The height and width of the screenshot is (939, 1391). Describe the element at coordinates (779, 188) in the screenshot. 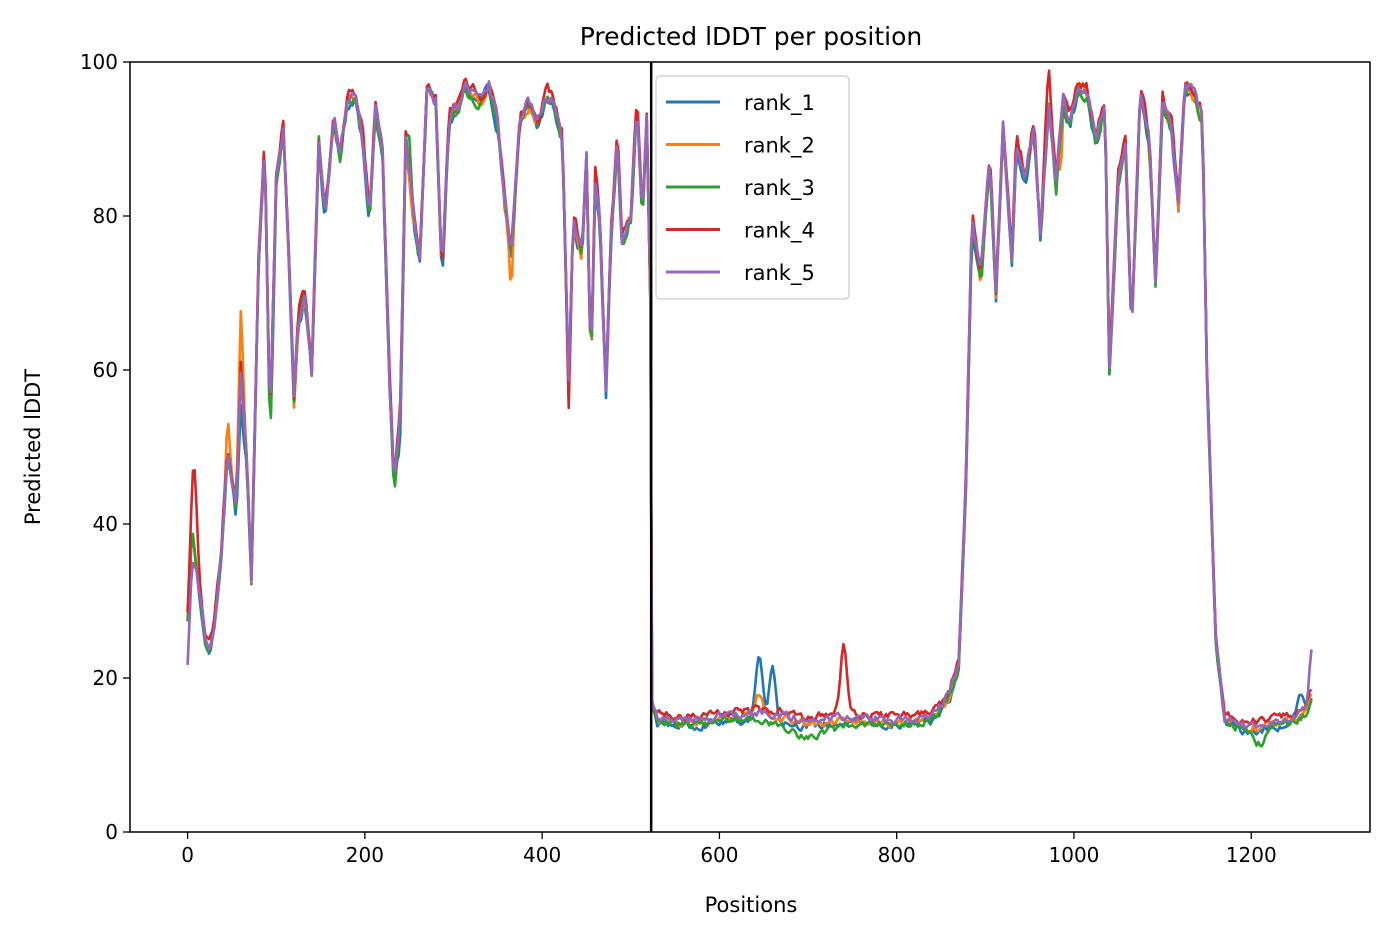

I see `legend-label-rank_3: rank_3` at that location.